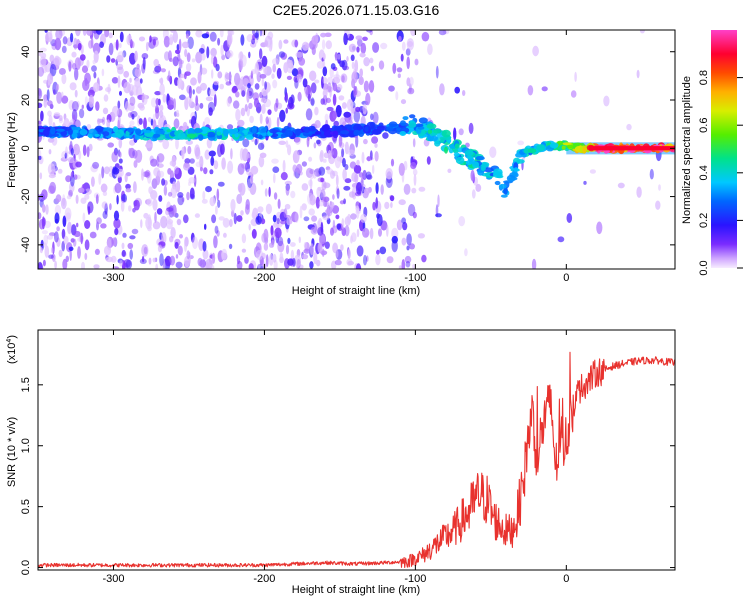 The width and height of the screenshot is (750, 600). I want to click on x-tick-label: -200, so click(264, 278).